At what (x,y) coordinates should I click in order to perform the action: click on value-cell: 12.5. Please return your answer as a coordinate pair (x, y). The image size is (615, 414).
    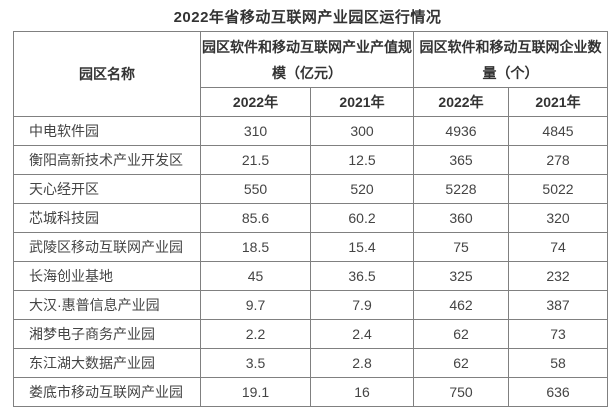
    Looking at the image, I should click on (362, 160).